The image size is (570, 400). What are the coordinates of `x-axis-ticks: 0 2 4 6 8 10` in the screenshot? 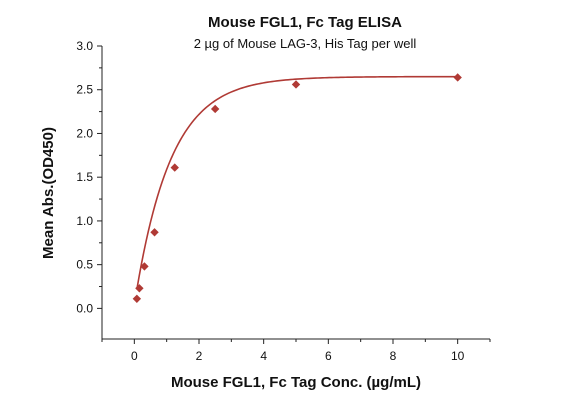 It's located at (296, 351).